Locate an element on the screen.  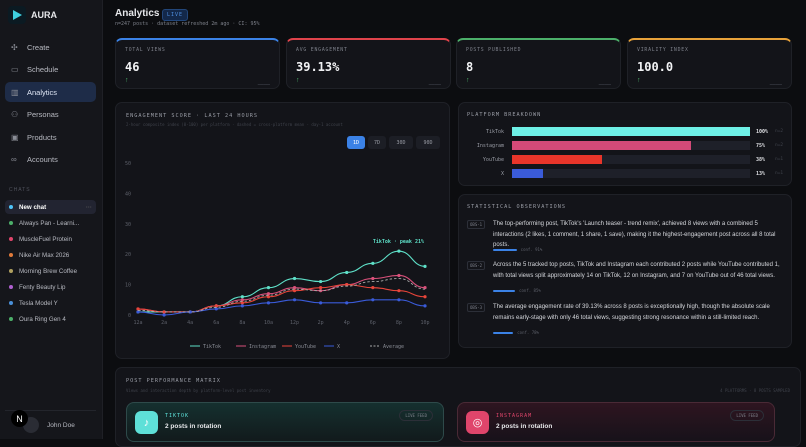
sidebar-item-label: Accounts is located at coordinates (42, 159).